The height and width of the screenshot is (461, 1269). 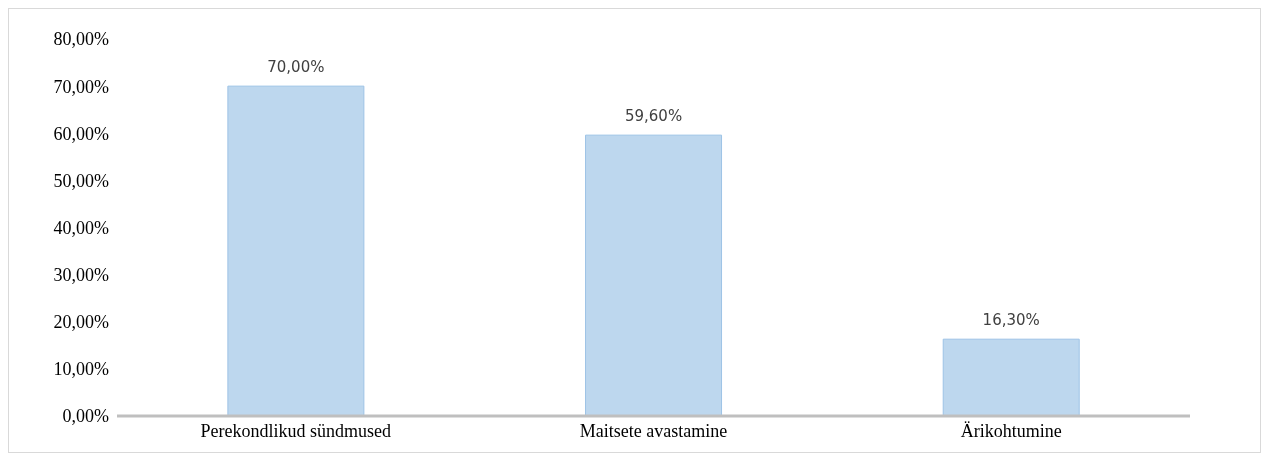 I want to click on x-tick-label: Perekondlikud sündmused, so click(x=296, y=430).